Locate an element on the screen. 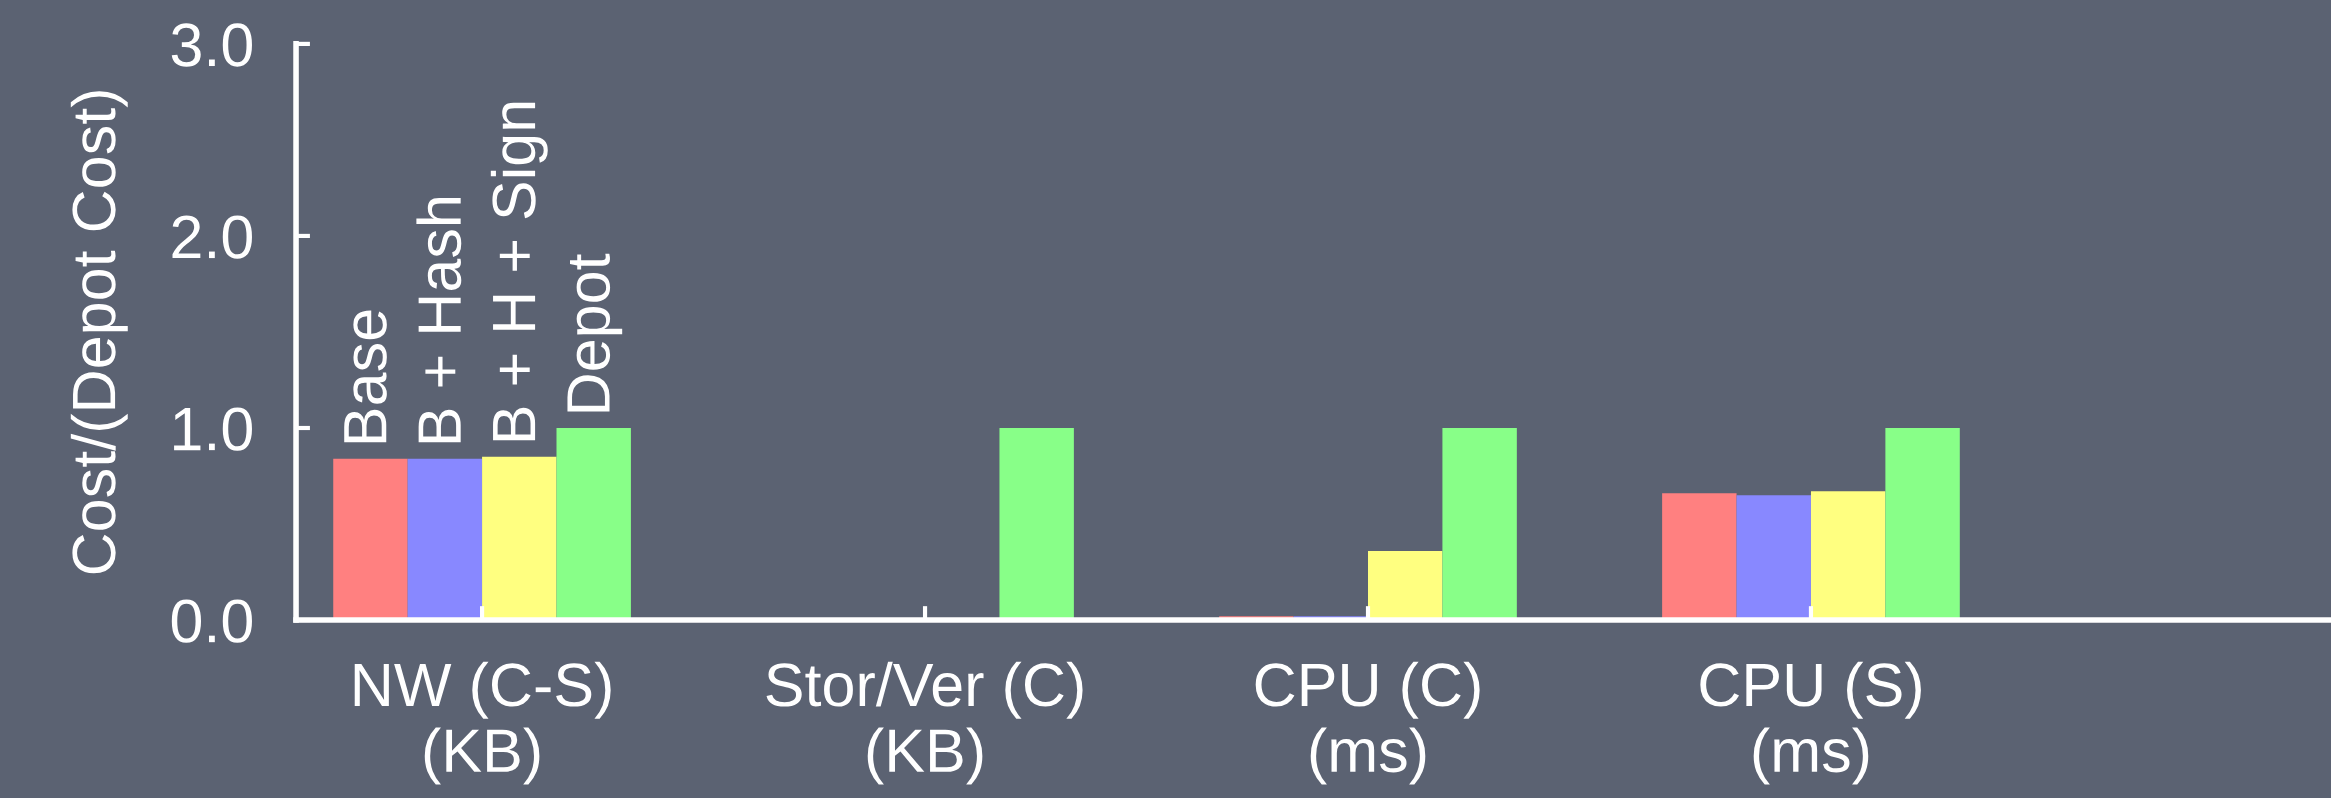  y-tick-label: 1.0 is located at coordinates (213, 429).